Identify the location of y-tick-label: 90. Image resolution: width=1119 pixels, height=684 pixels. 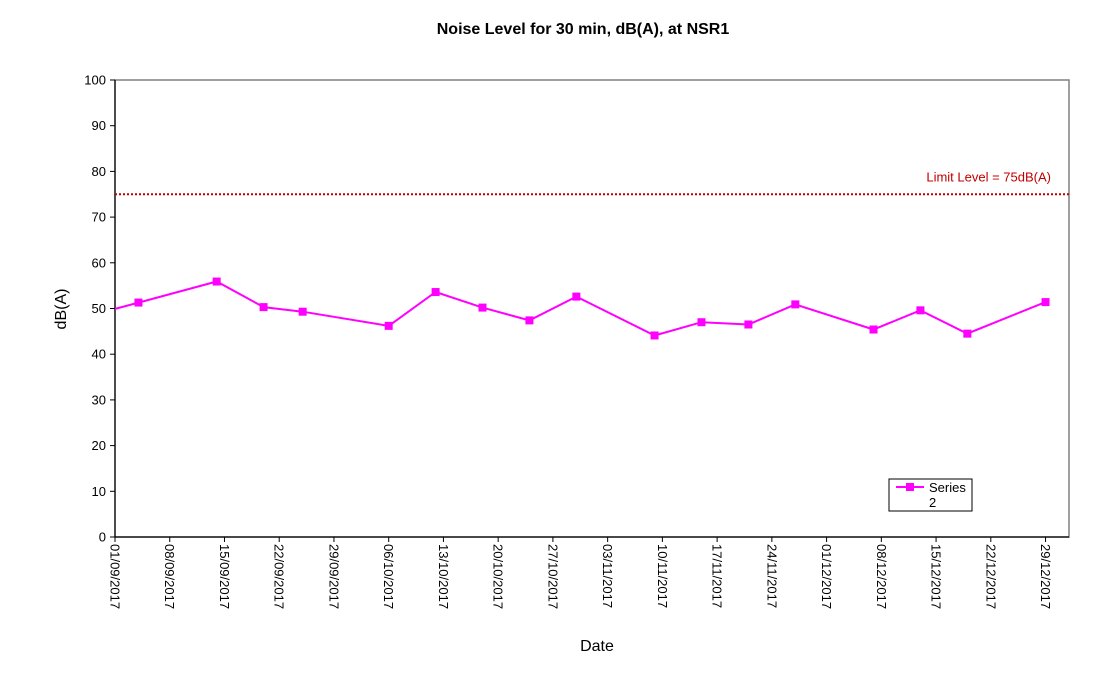
(99, 125).